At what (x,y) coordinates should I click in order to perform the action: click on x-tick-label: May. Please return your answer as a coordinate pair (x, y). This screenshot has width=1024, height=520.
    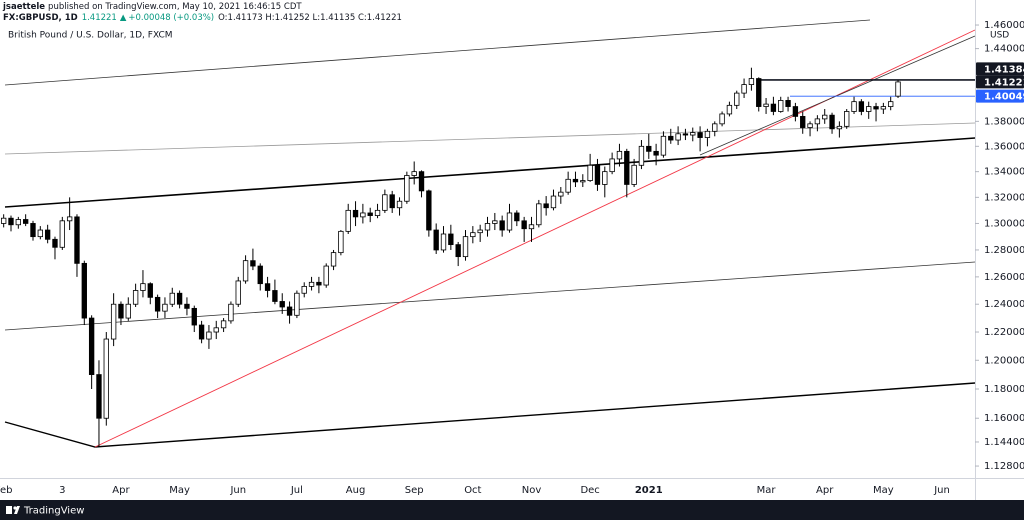
    Looking at the image, I should click on (179, 490).